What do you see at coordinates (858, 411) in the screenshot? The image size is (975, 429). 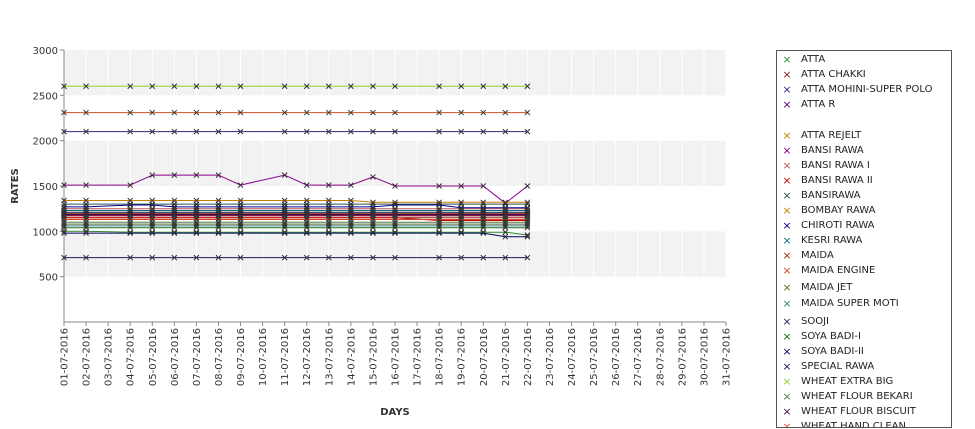 I see `legend-label: WHEAT FLOUR BISCUIT` at bounding box center [858, 411].